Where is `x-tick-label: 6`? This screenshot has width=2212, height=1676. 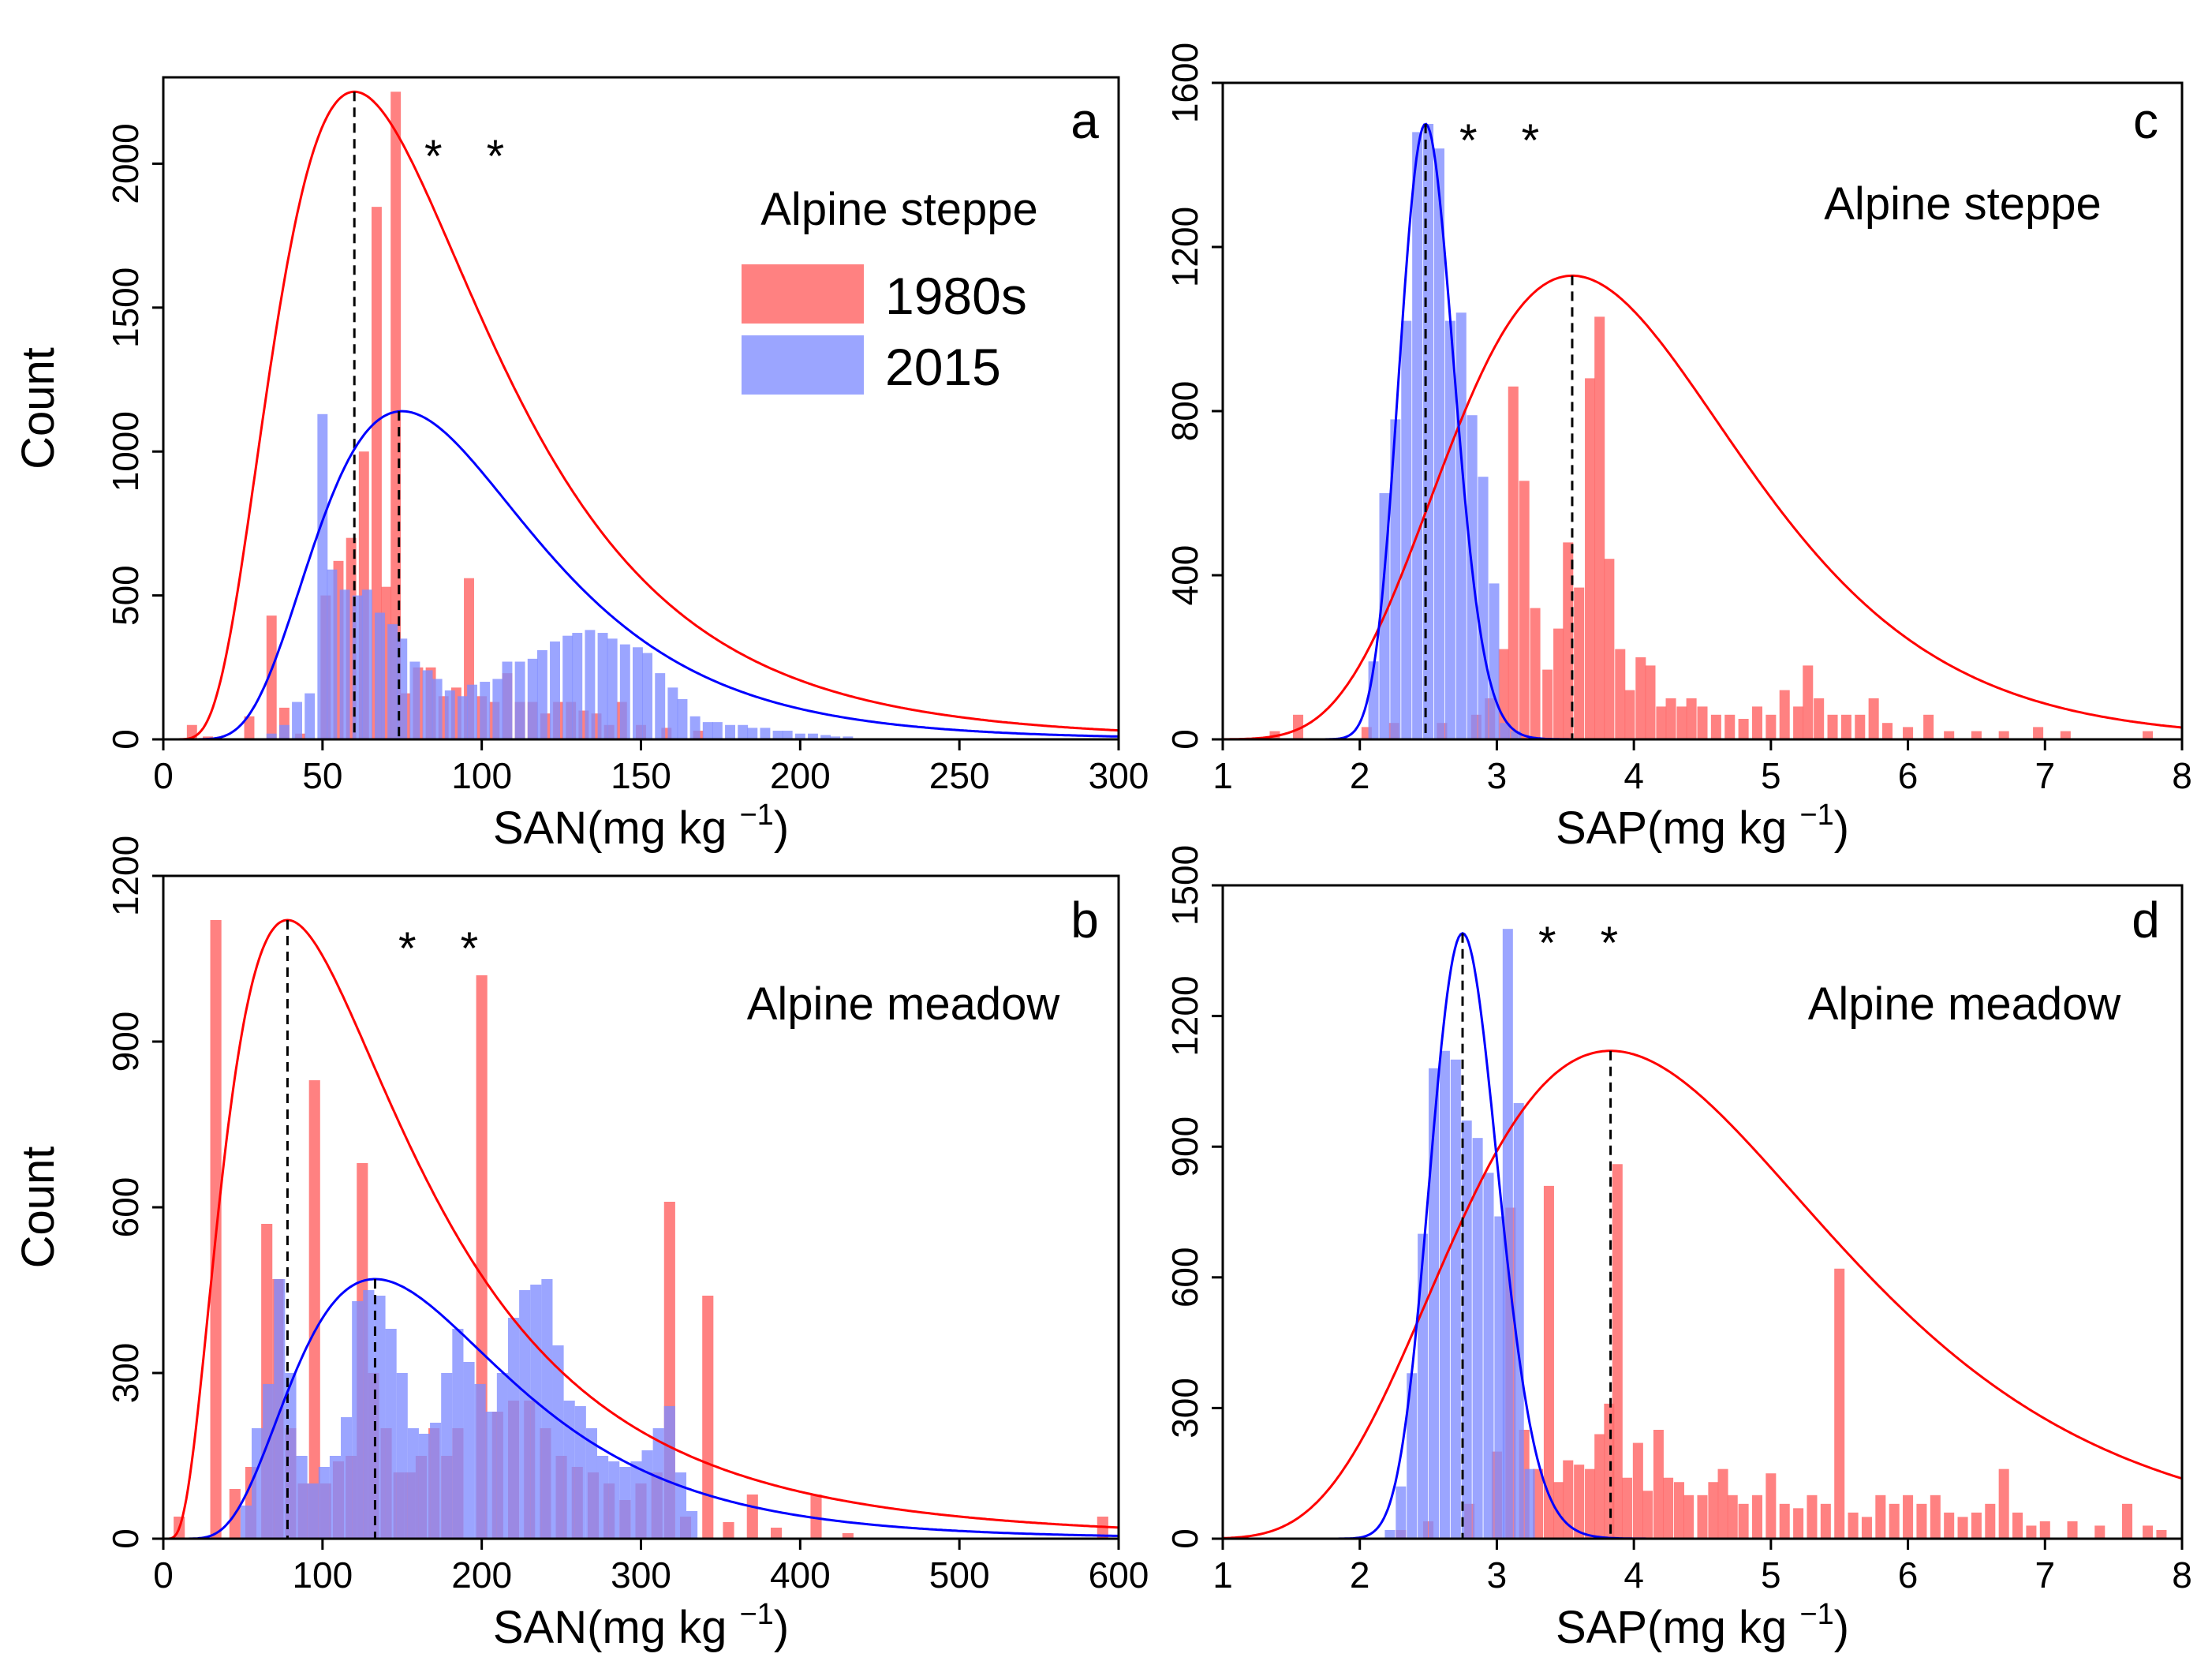 x-tick-label: 6 is located at coordinates (1908, 776).